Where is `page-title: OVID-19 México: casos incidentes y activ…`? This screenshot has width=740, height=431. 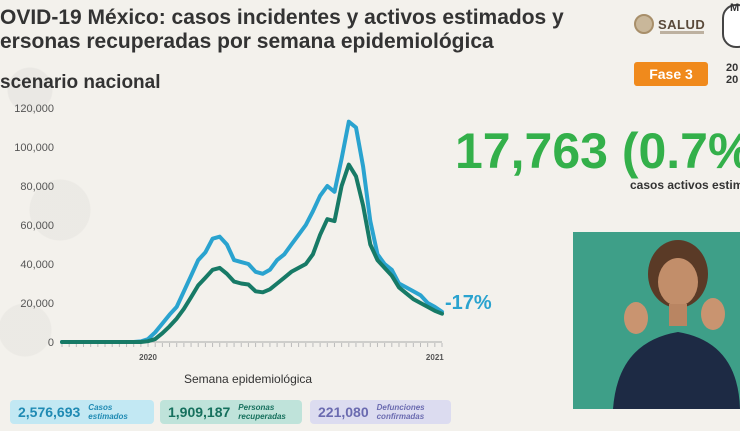
page-title: OVID-19 México: casos incidentes y activ… is located at coordinates (305, 30).